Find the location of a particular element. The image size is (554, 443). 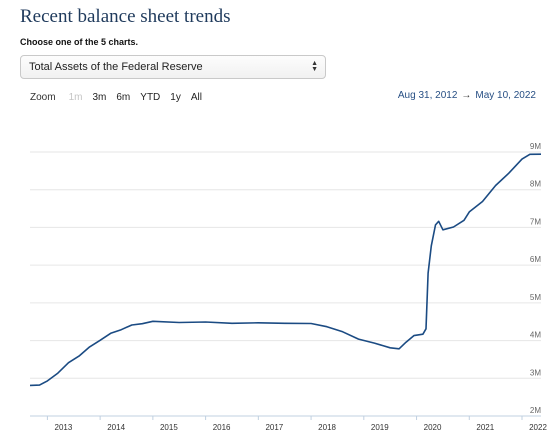

x-axis-ticks: 2013 2014 2015 2016 2017 2018 2019 2020 2021 2022 is located at coordinates (296, 424).